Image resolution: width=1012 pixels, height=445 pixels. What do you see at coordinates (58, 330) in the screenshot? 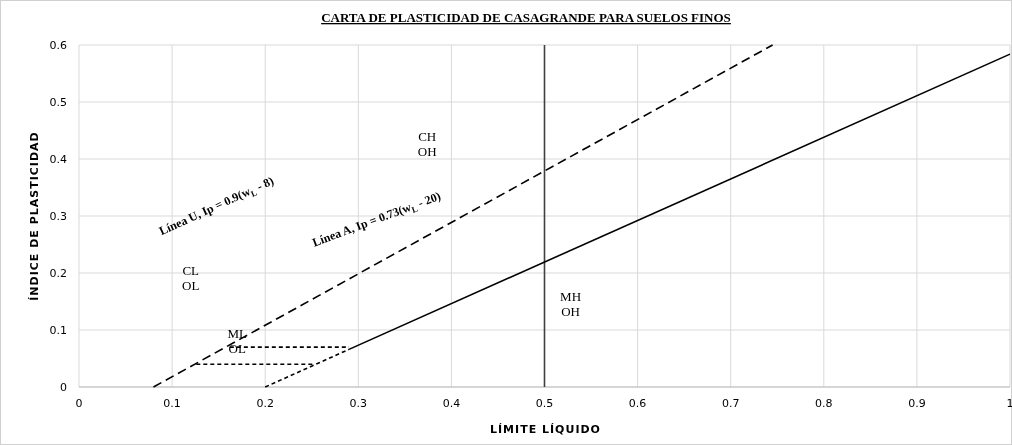
I see `y-tick-label: 0.1` at bounding box center [58, 330].